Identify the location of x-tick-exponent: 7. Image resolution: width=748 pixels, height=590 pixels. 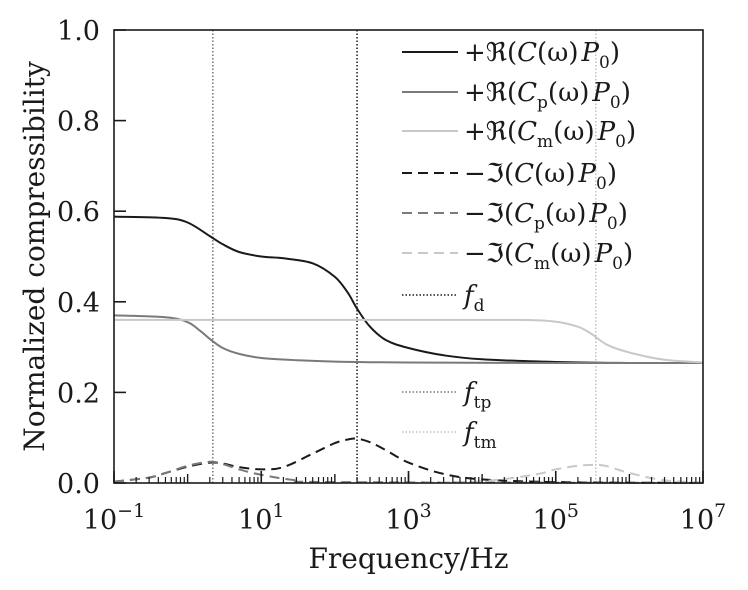
(720, 511).